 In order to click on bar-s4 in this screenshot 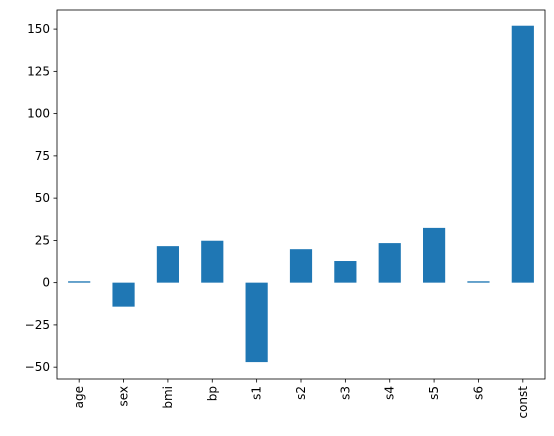, I will do `click(389, 263)`.